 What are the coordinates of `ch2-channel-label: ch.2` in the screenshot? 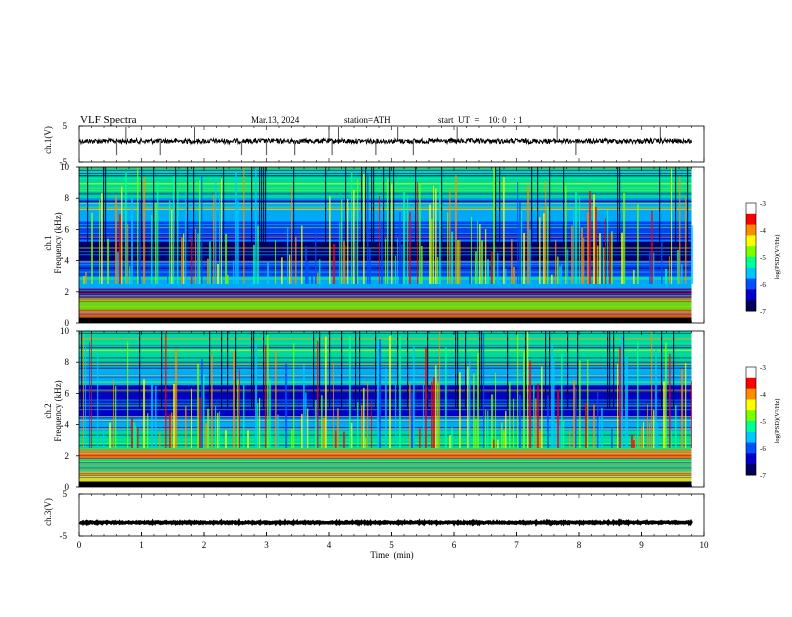 It's located at (48, 410).